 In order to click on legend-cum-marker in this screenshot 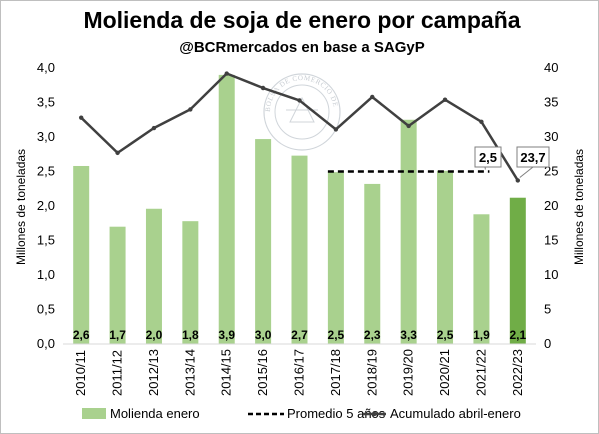, I will do `click(374, 414)`.